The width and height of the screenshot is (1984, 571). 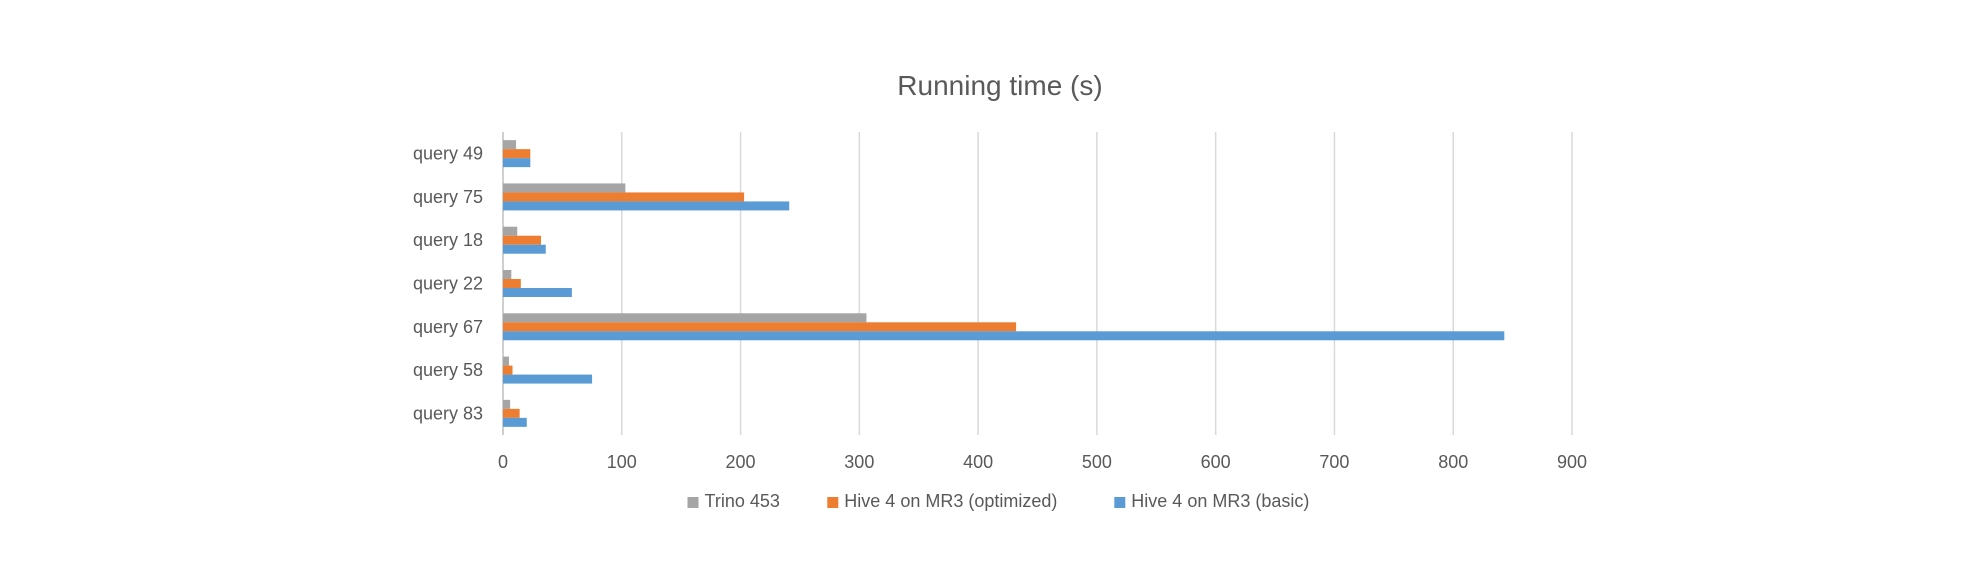 What do you see at coordinates (1216, 462) in the screenshot?
I see `x-tick-label: 600` at bounding box center [1216, 462].